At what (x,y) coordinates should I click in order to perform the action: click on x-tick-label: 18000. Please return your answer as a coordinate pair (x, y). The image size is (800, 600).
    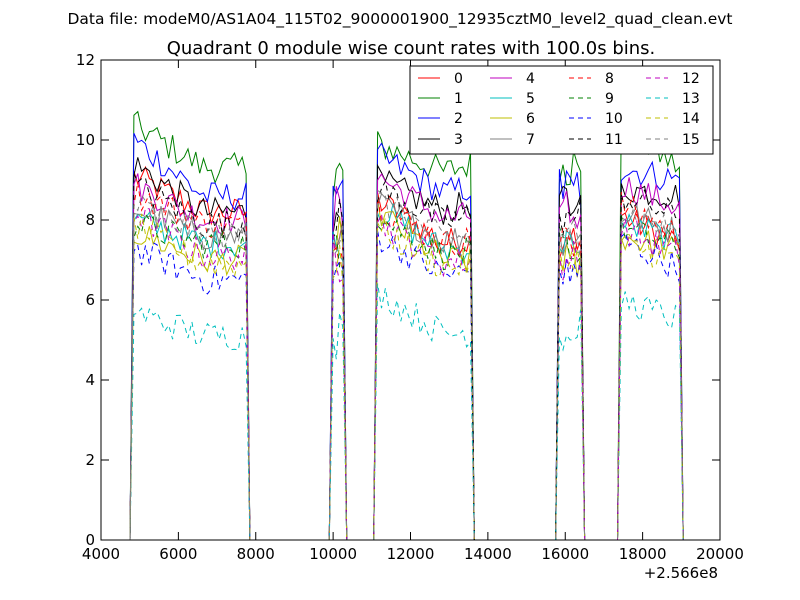
    Looking at the image, I should click on (643, 554).